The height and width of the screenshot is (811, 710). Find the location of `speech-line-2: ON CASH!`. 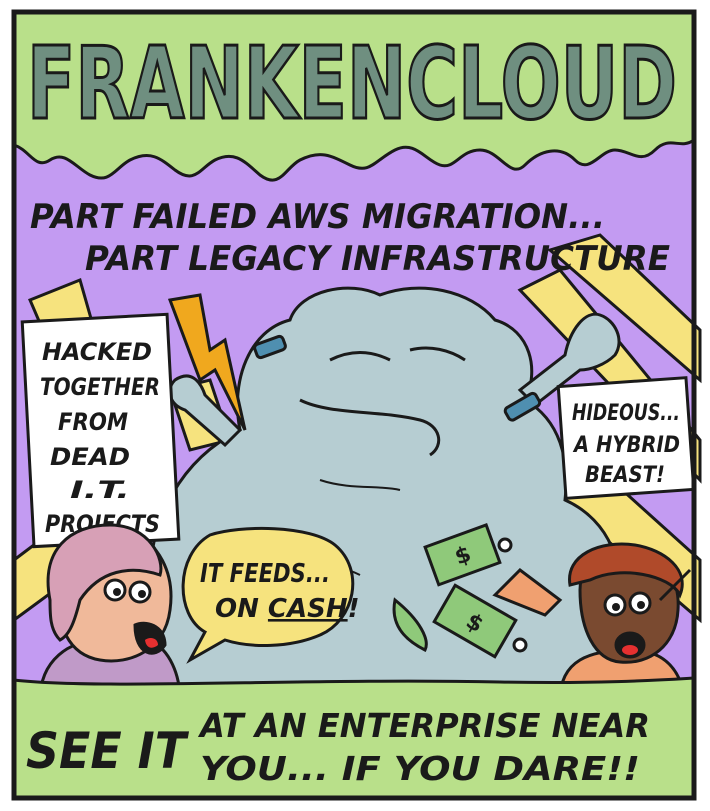

speech-line-2: ON CASH! is located at coordinates (287, 609).